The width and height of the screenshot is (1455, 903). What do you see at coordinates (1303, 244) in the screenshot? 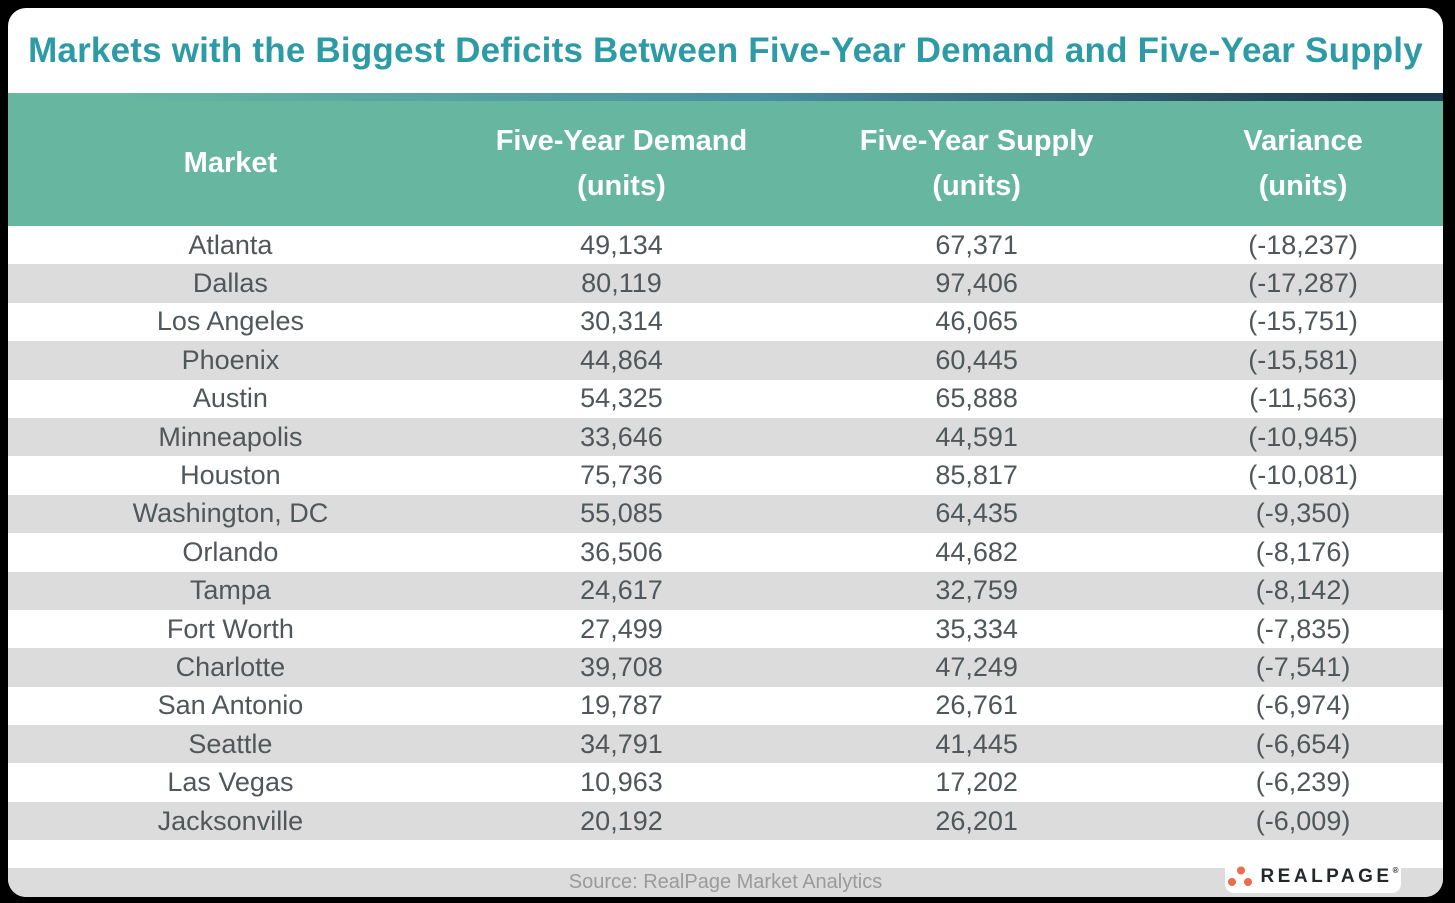
I see `variance-cell: (-18,237)` at bounding box center [1303, 244].